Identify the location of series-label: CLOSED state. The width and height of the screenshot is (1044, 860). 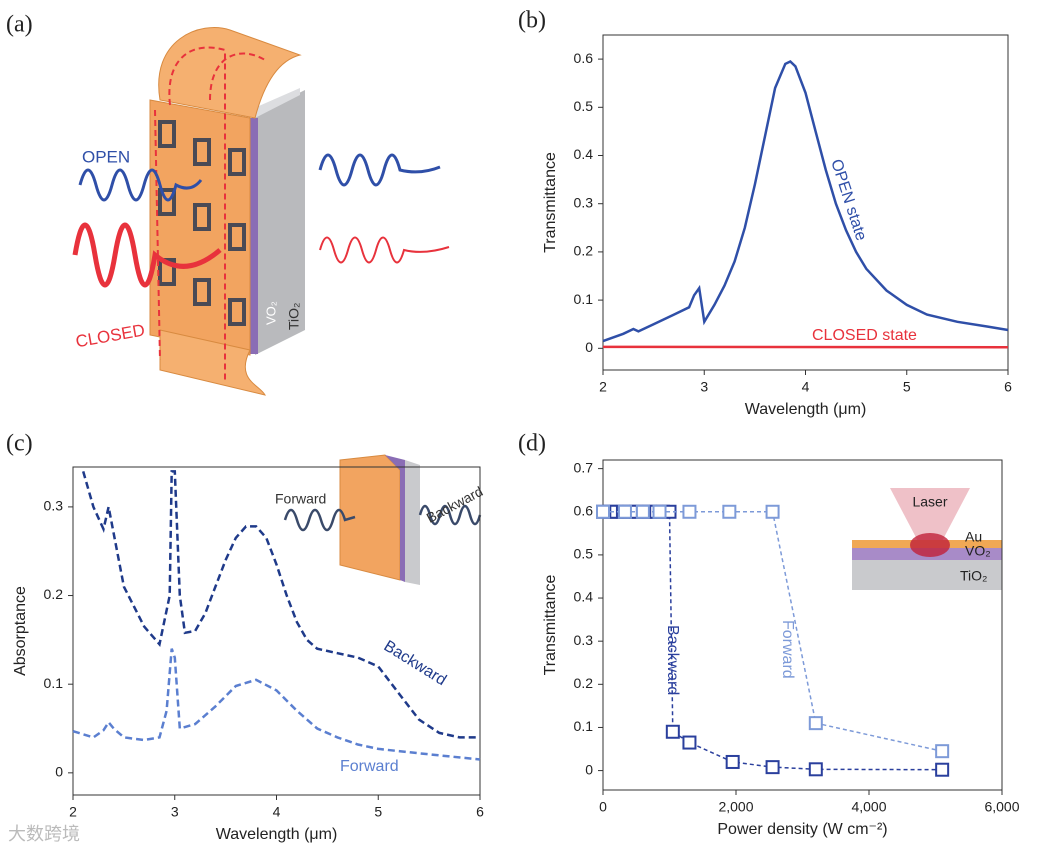
(864, 335).